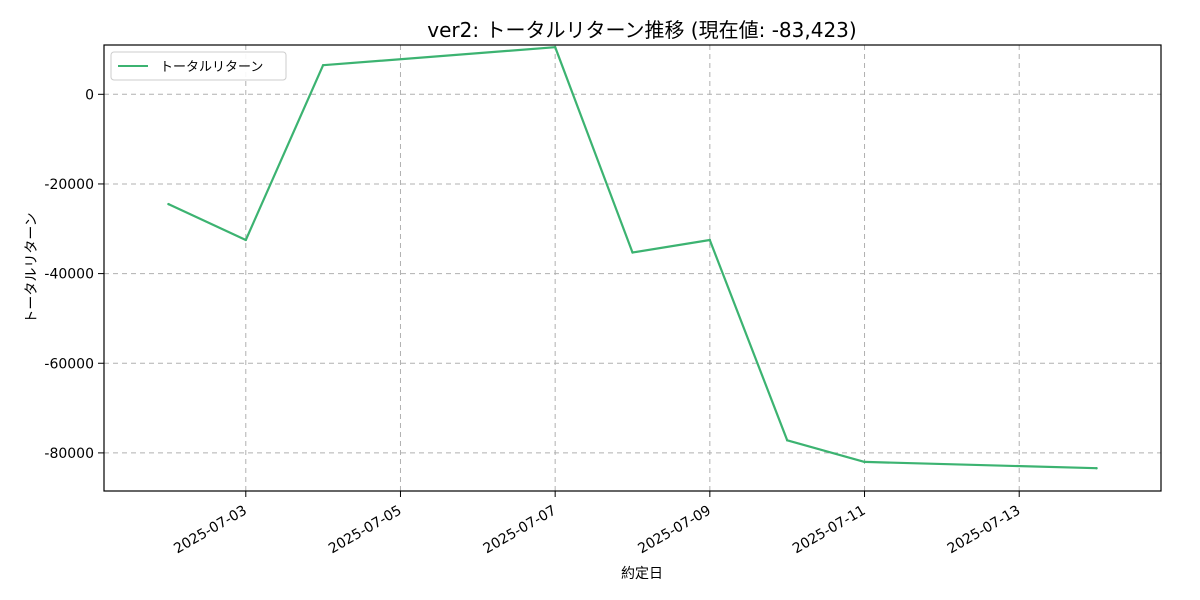  I want to click on y-tick-label: -20000, so click(69, 185).